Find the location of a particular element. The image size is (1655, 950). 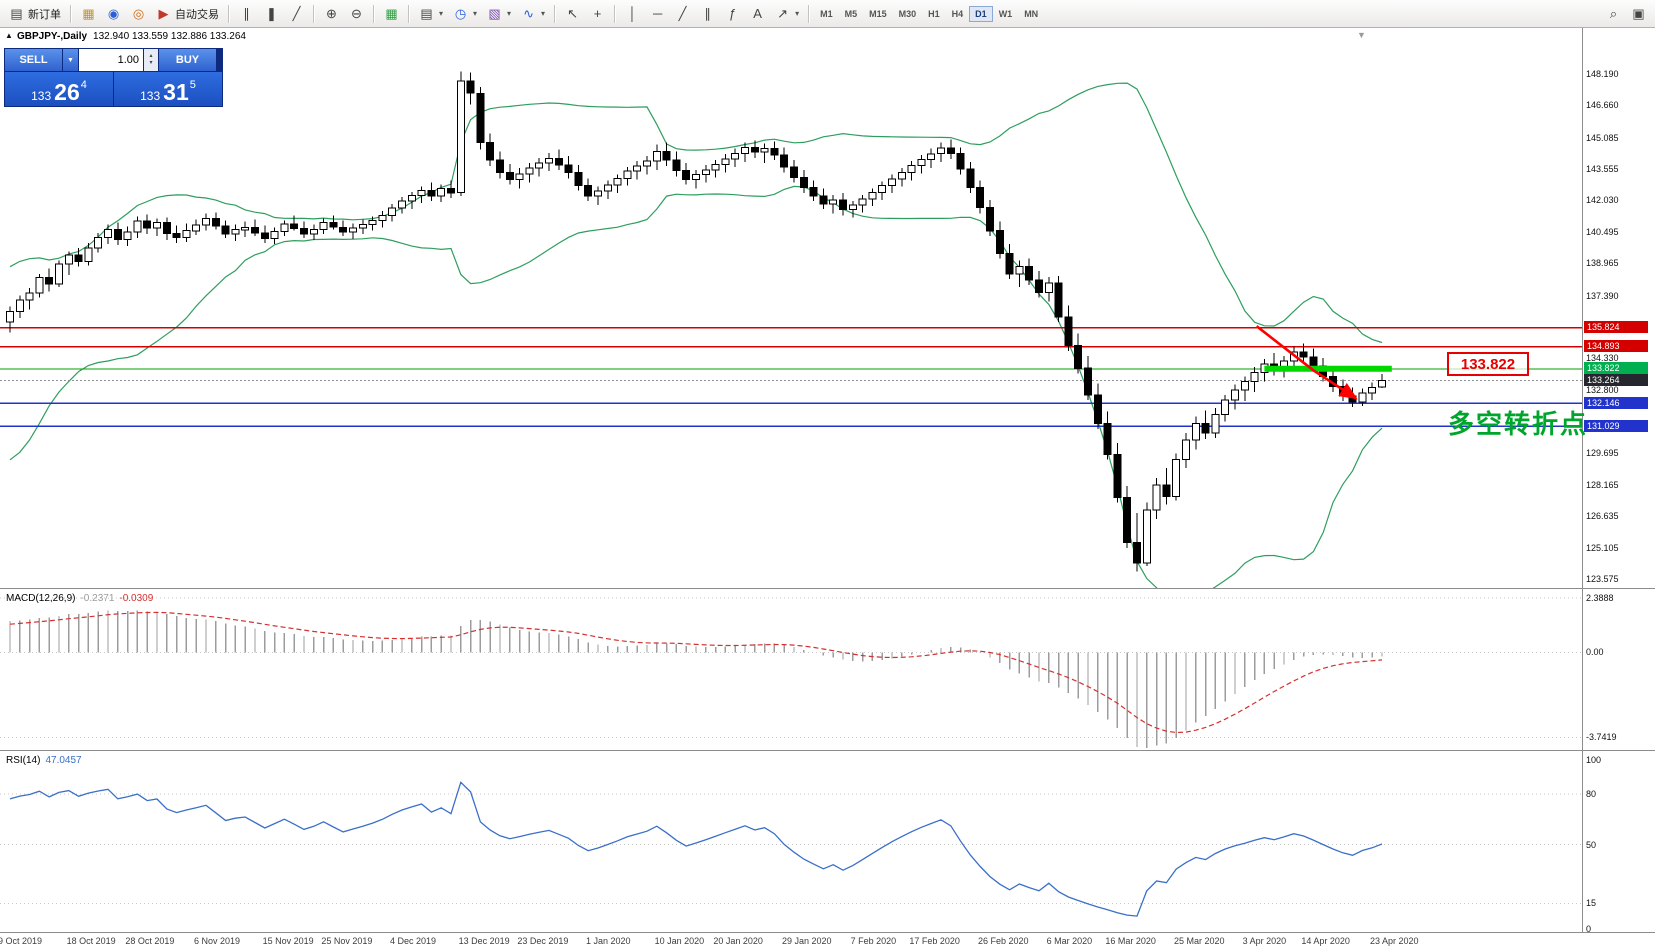

timeframe-d1-button: D1 is located at coordinates (981, 13).